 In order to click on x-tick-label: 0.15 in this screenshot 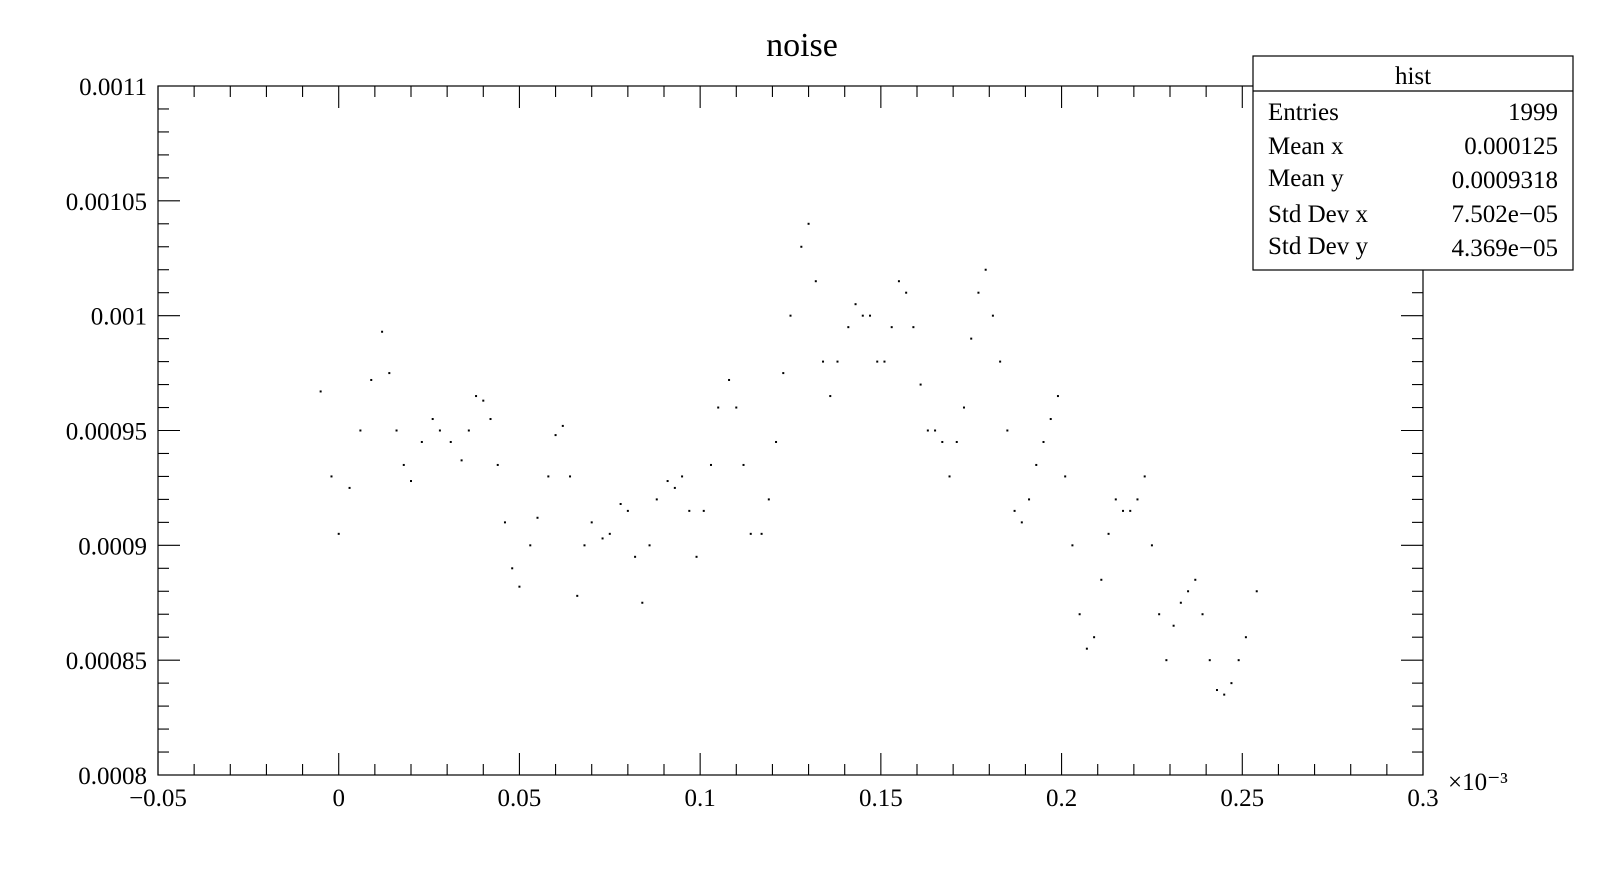, I will do `click(881, 798)`.